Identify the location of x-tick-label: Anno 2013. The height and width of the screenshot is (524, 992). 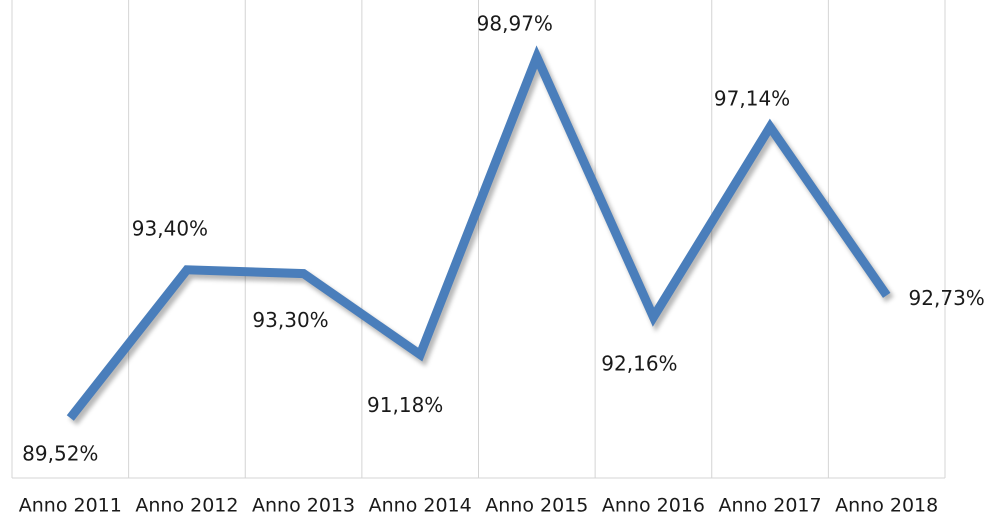
(303, 506).